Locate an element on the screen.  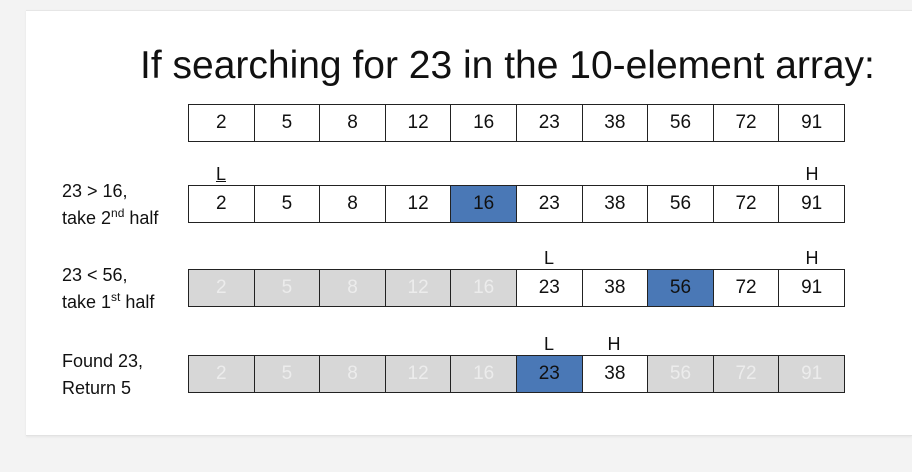
step-3-label: Found 23, Return 5 is located at coordinates (102, 374).